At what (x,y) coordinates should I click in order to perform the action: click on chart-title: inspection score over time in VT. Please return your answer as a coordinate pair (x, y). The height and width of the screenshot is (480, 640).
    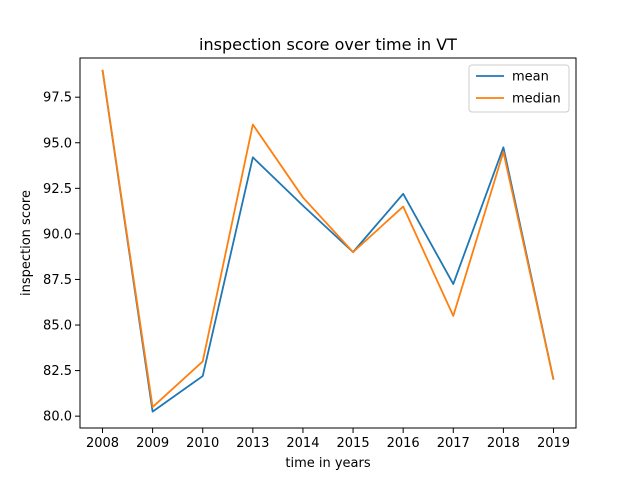
    Looking at the image, I should click on (328, 44).